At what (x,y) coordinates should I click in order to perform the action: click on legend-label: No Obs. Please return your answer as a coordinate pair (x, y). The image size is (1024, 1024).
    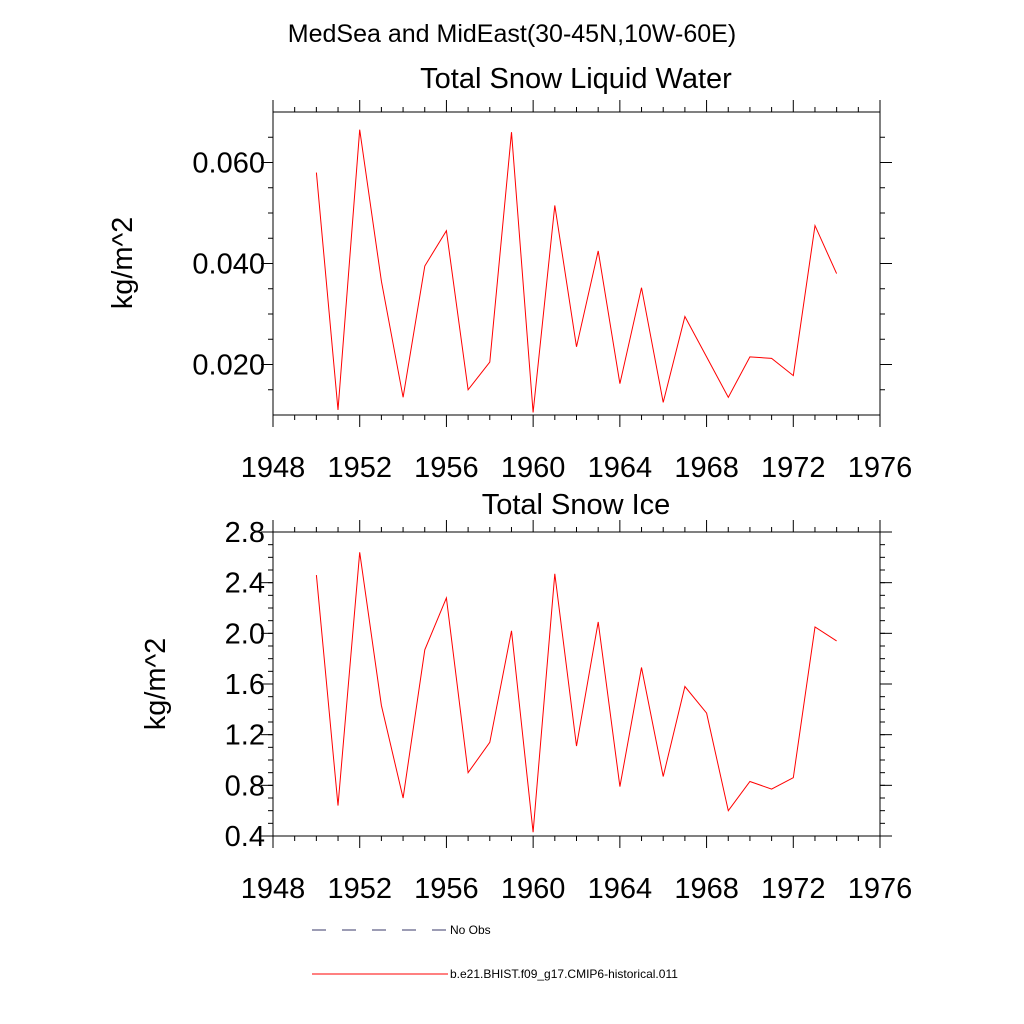
    Looking at the image, I should click on (470, 930).